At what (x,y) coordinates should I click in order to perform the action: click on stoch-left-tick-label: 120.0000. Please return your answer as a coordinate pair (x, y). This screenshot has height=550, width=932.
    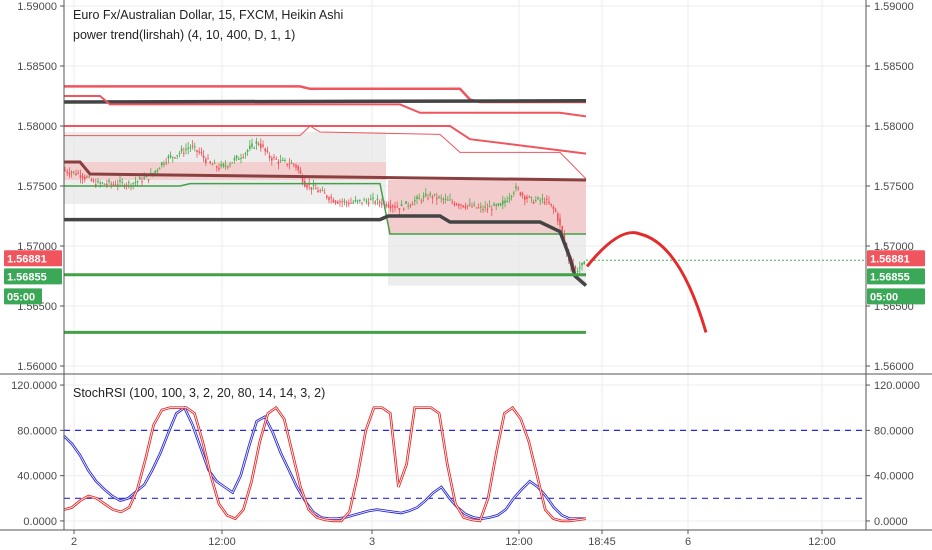
    Looking at the image, I should click on (34, 386).